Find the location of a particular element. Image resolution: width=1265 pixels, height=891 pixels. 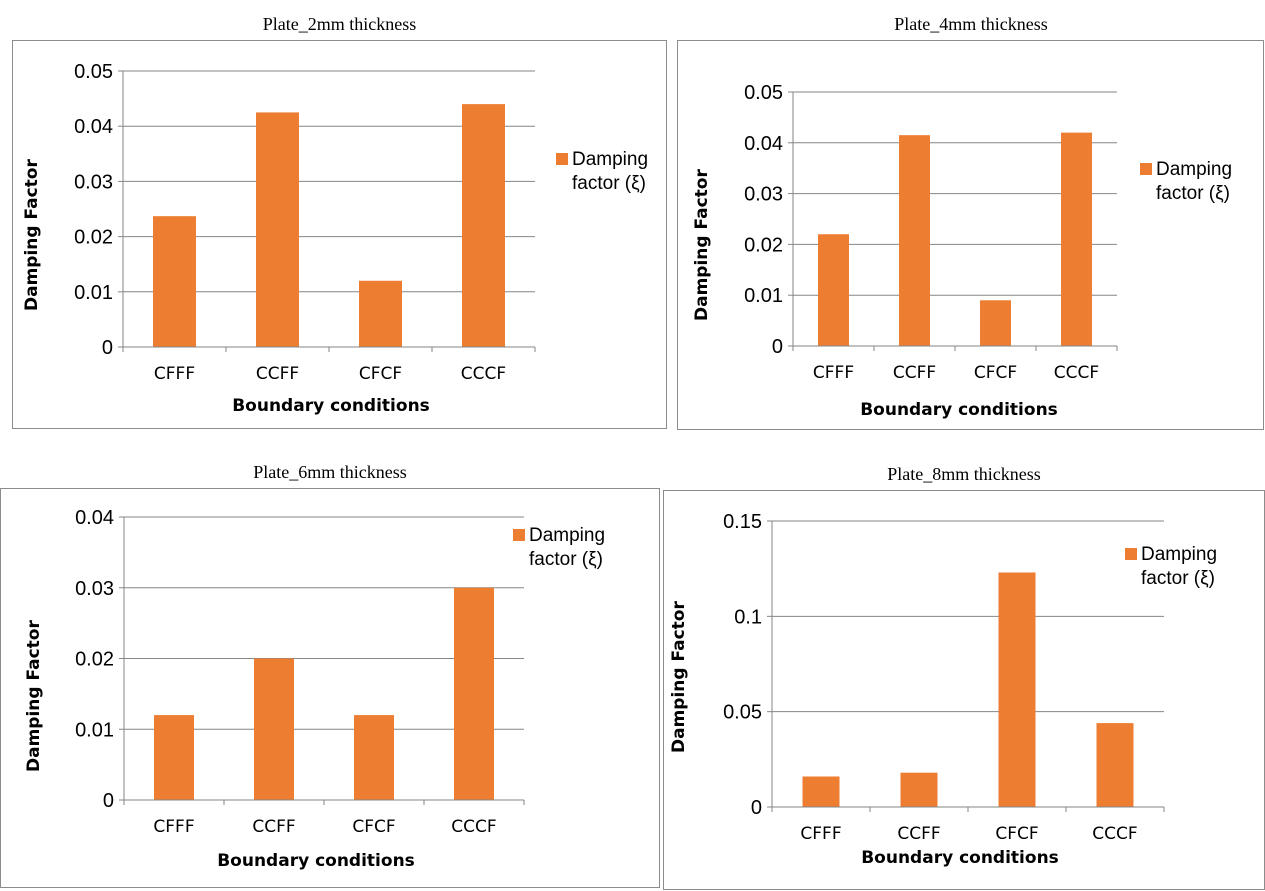

chart-title: Plate_2mm thickness is located at coordinates (339, 24).